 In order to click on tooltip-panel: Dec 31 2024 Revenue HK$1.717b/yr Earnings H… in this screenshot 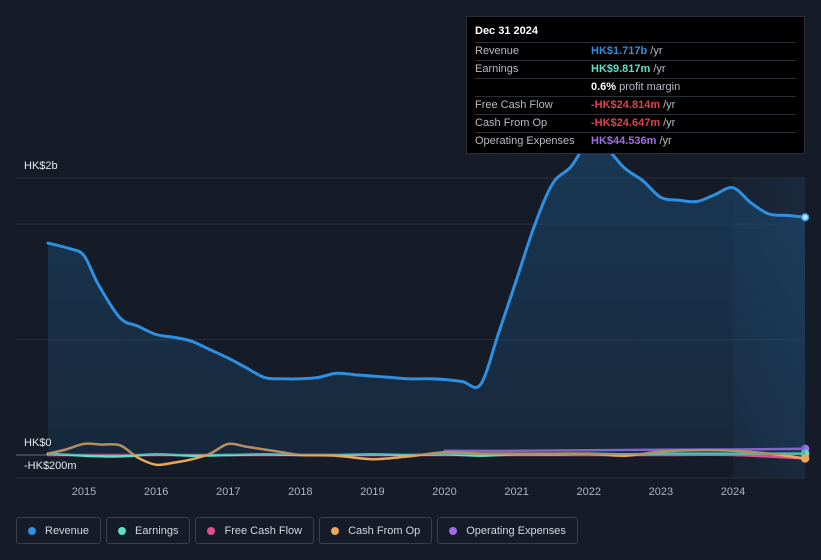, I will do `click(635, 85)`.